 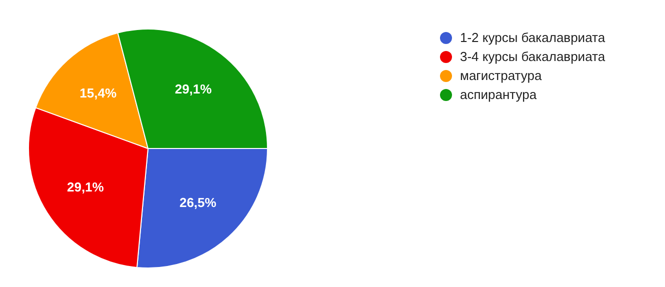 I want to click on legend-label: аспирантура, so click(x=498, y=94).